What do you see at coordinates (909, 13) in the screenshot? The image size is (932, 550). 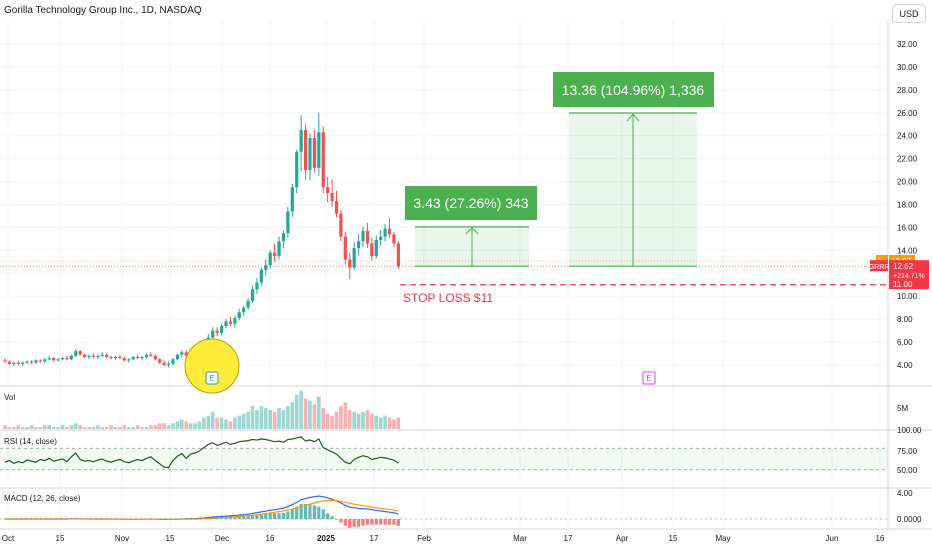 I see `currency-button: USD` at bounding box center [909, 13].